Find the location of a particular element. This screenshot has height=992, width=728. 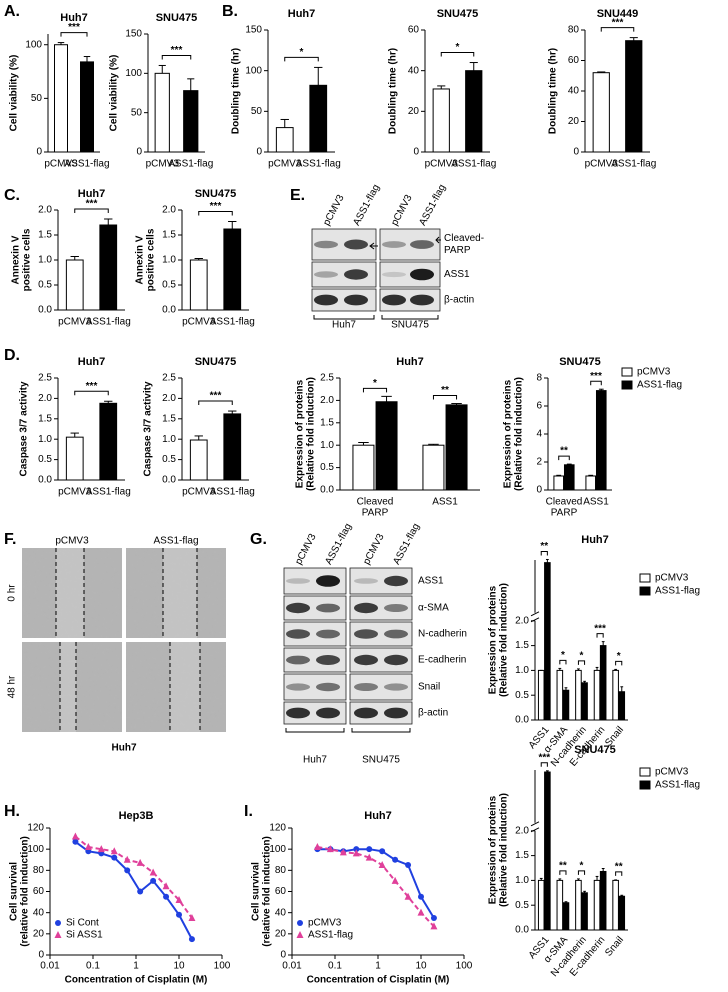

caption: Huh7 is located at coordinates (124, 748).